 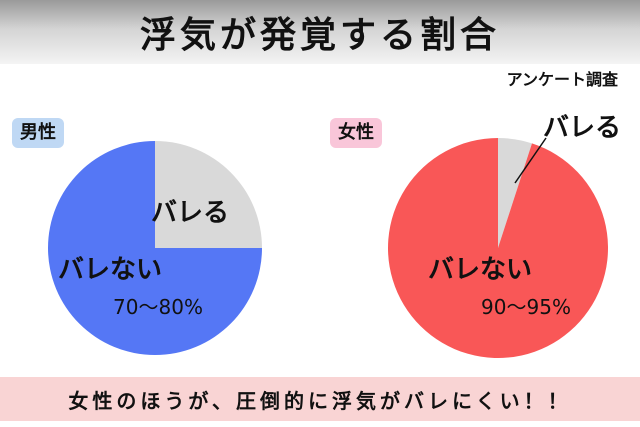 I want to click on conclusion-text: 女性のほうが、圧倒的に浮気がバレにくい！！, so click(x=320, y=401).